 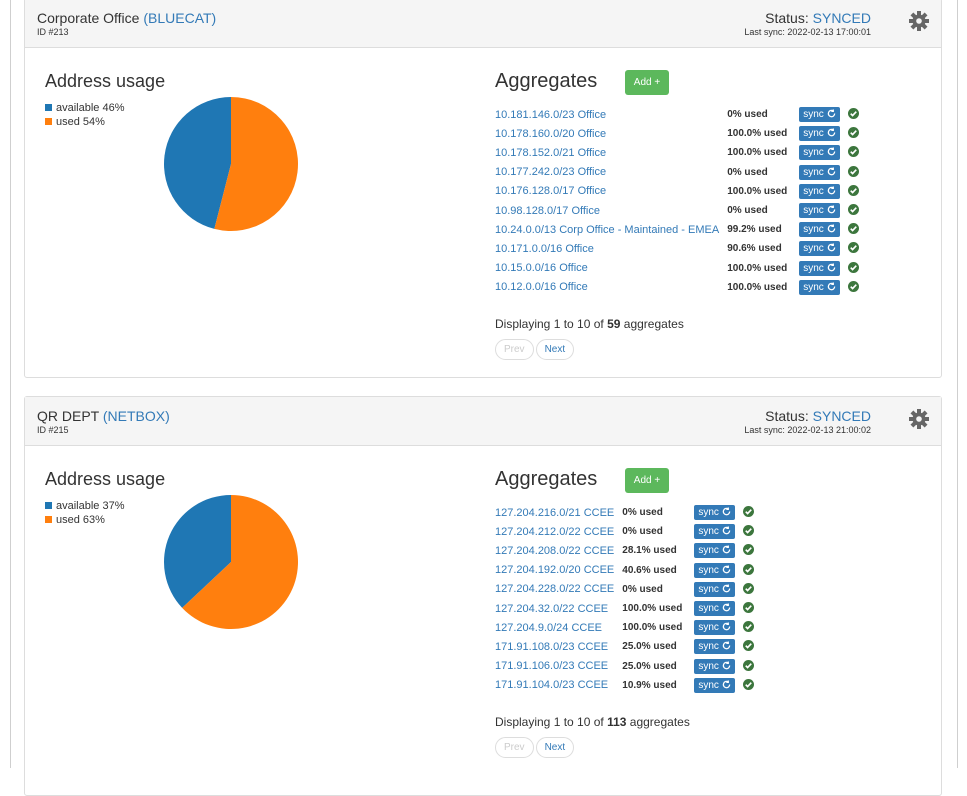 What do you see at coordinates (552, 685) in the screenshot?
I see `aggregate-link: 171.91.104.0/23 CCEE` at bounding box center [552, 685].